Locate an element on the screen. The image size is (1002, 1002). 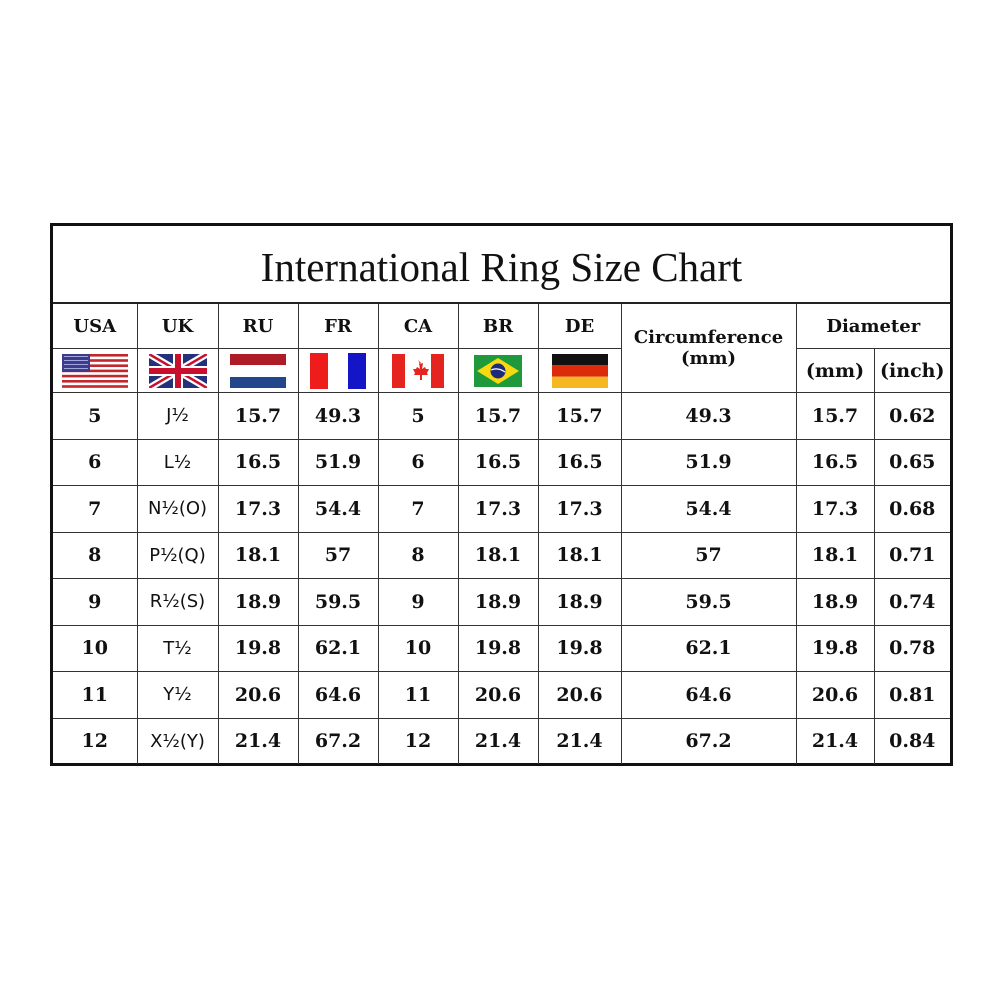
table-row: 9 R½(S) 18.9 59.5 9 18.9 18.9 59.5 18.9 0.74 is located at coordinates (502, 602).